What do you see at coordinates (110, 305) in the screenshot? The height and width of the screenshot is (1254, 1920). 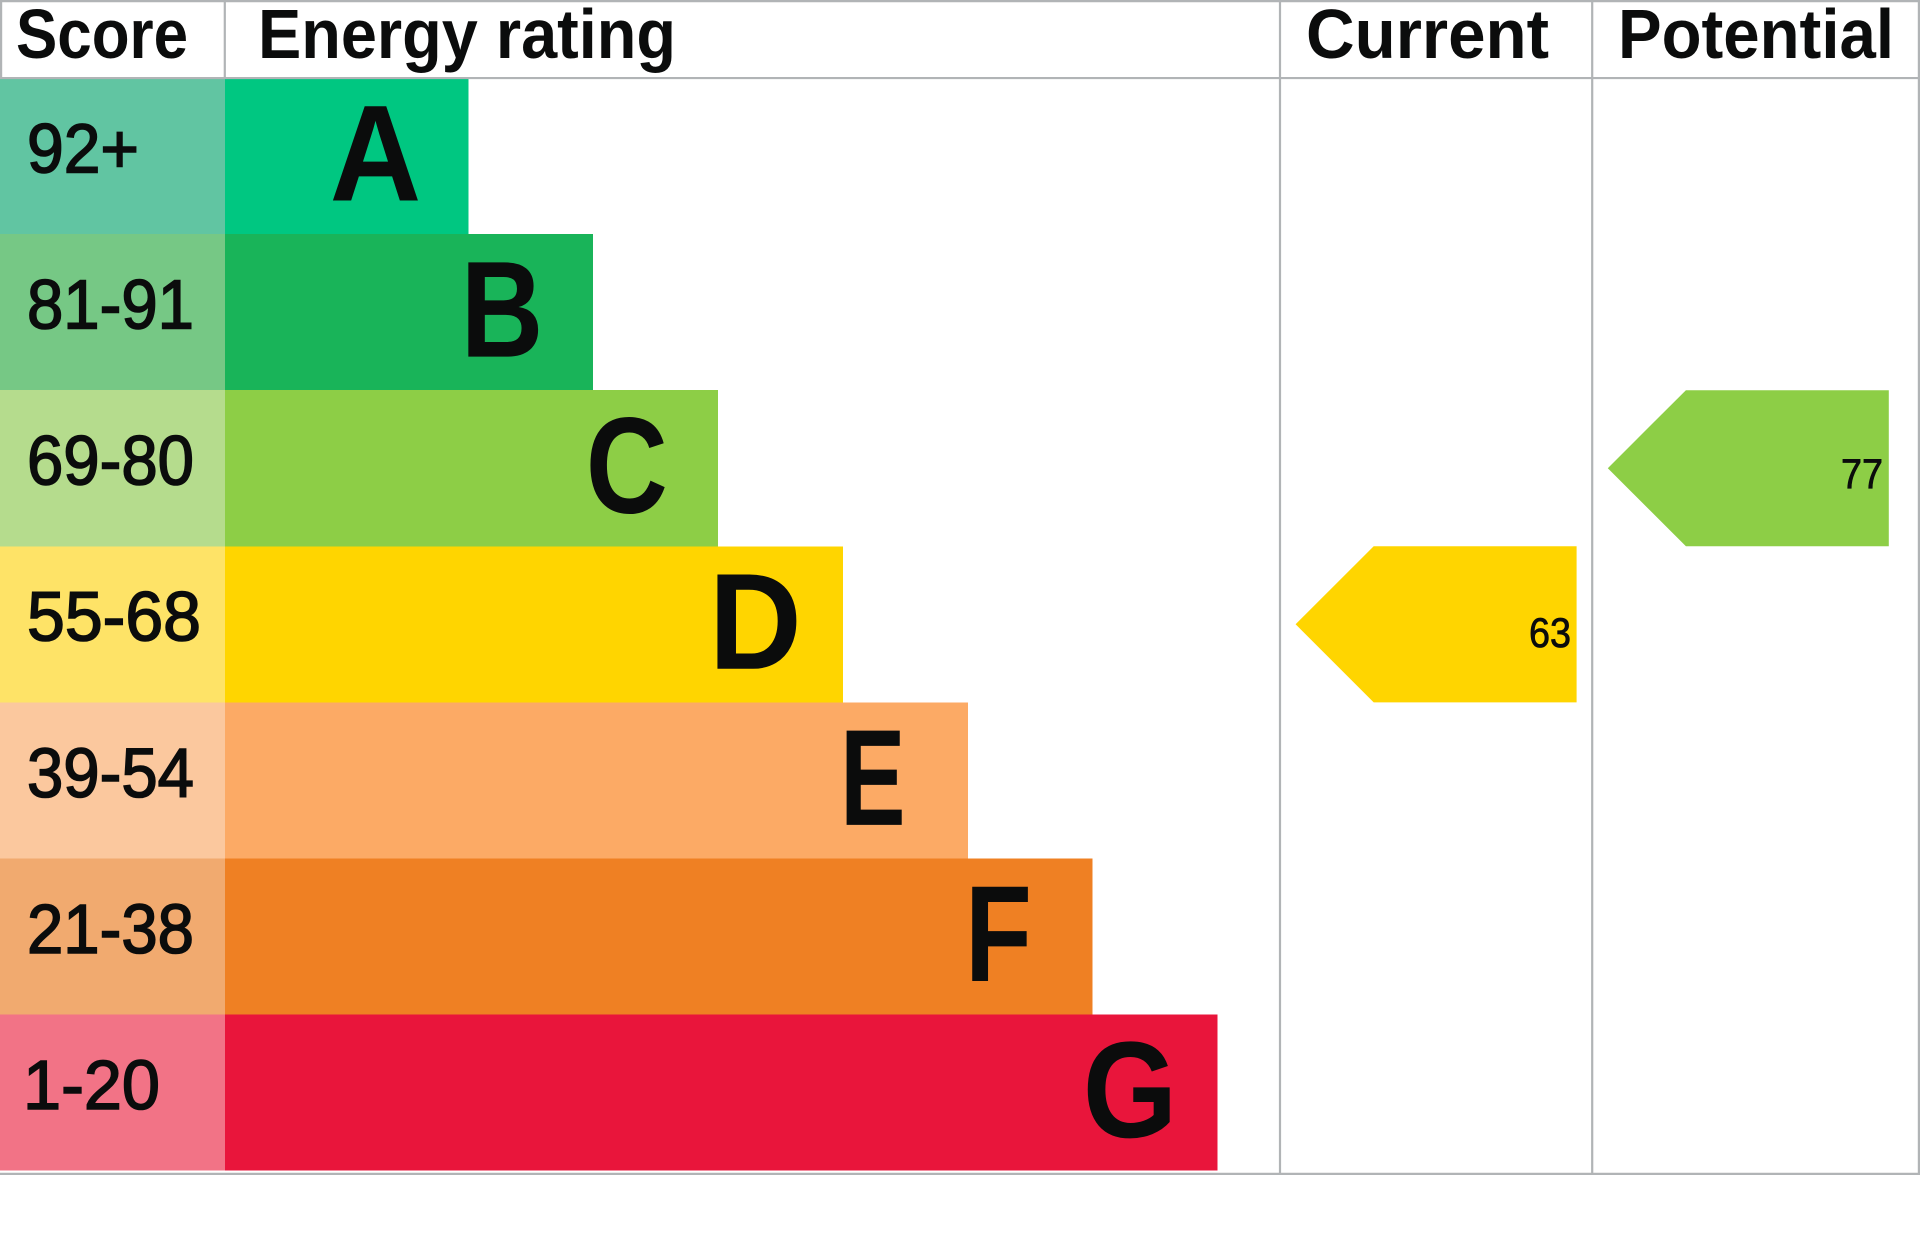 I see `svg-text: 81-91` at bounding box center [110, 305].